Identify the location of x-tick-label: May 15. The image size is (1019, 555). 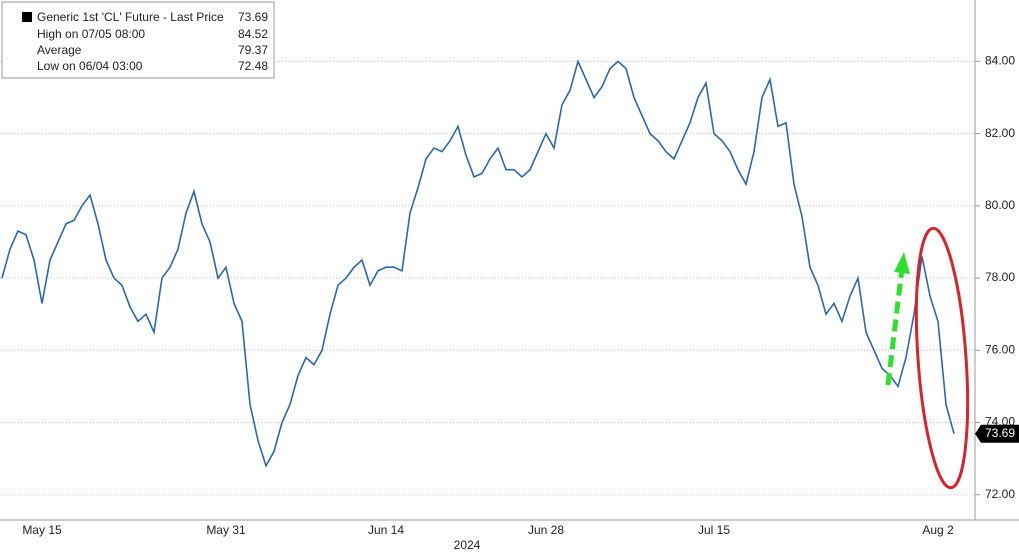
(42, 530).